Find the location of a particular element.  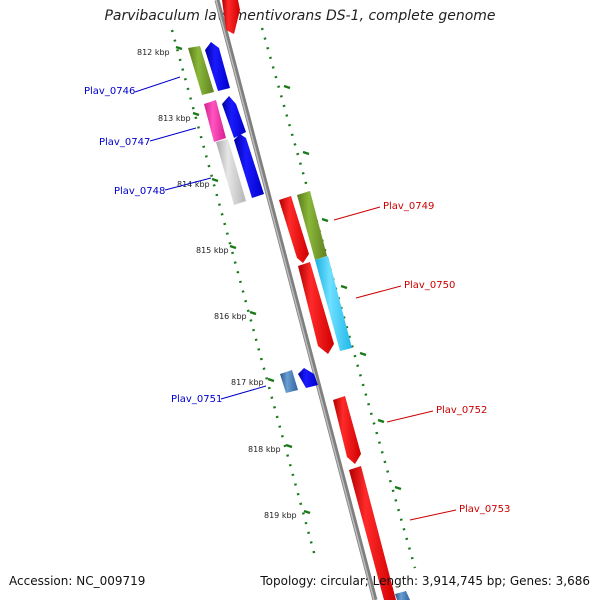

gene-block-0749-red is located at coordinates (294, 229).